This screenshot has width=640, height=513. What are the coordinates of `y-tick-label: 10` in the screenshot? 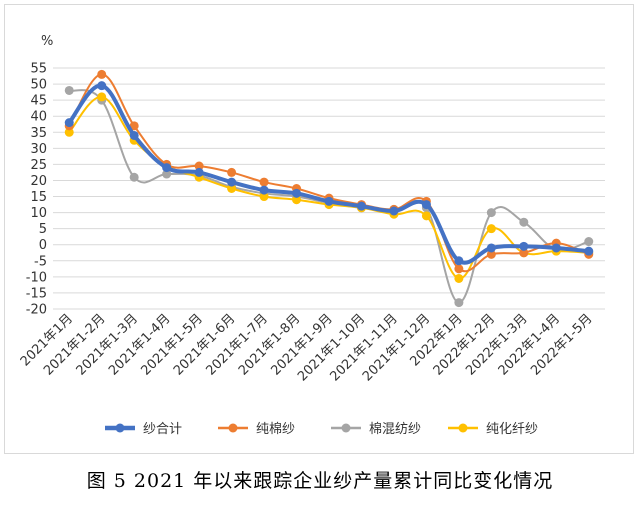 It's located at (38, 213).